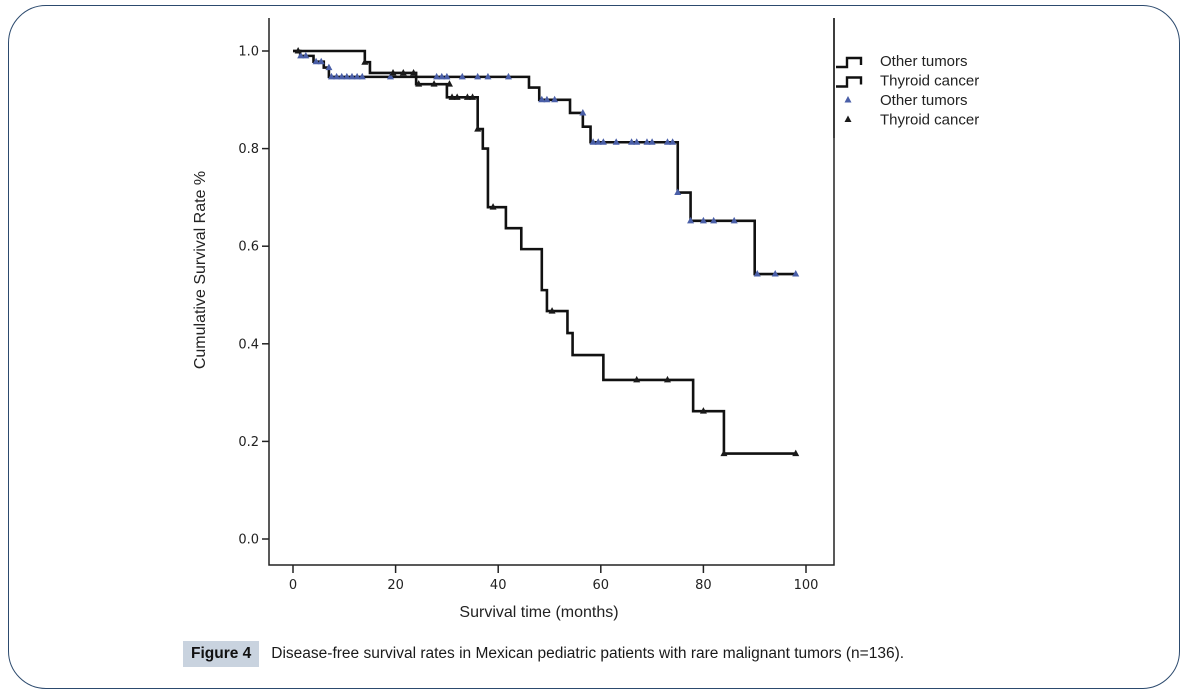 This screenshot has width=1189, height=696. Describe the element at coordinates (498, 585) in the screenshot. I see `x-tick-label: 40` at that location.